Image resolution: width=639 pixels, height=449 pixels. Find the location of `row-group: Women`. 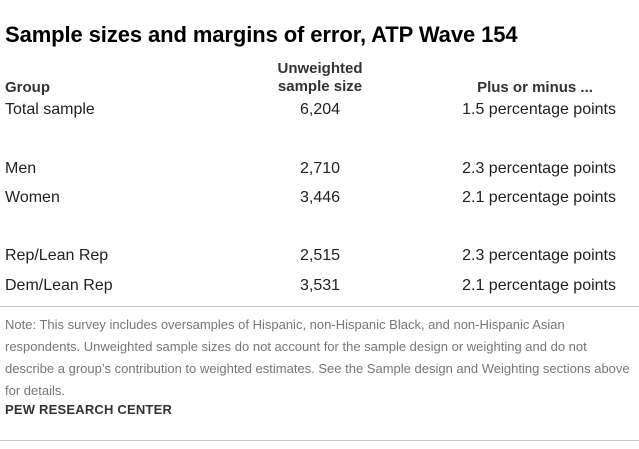

row-group: Women is located at coordinates (32, 197).